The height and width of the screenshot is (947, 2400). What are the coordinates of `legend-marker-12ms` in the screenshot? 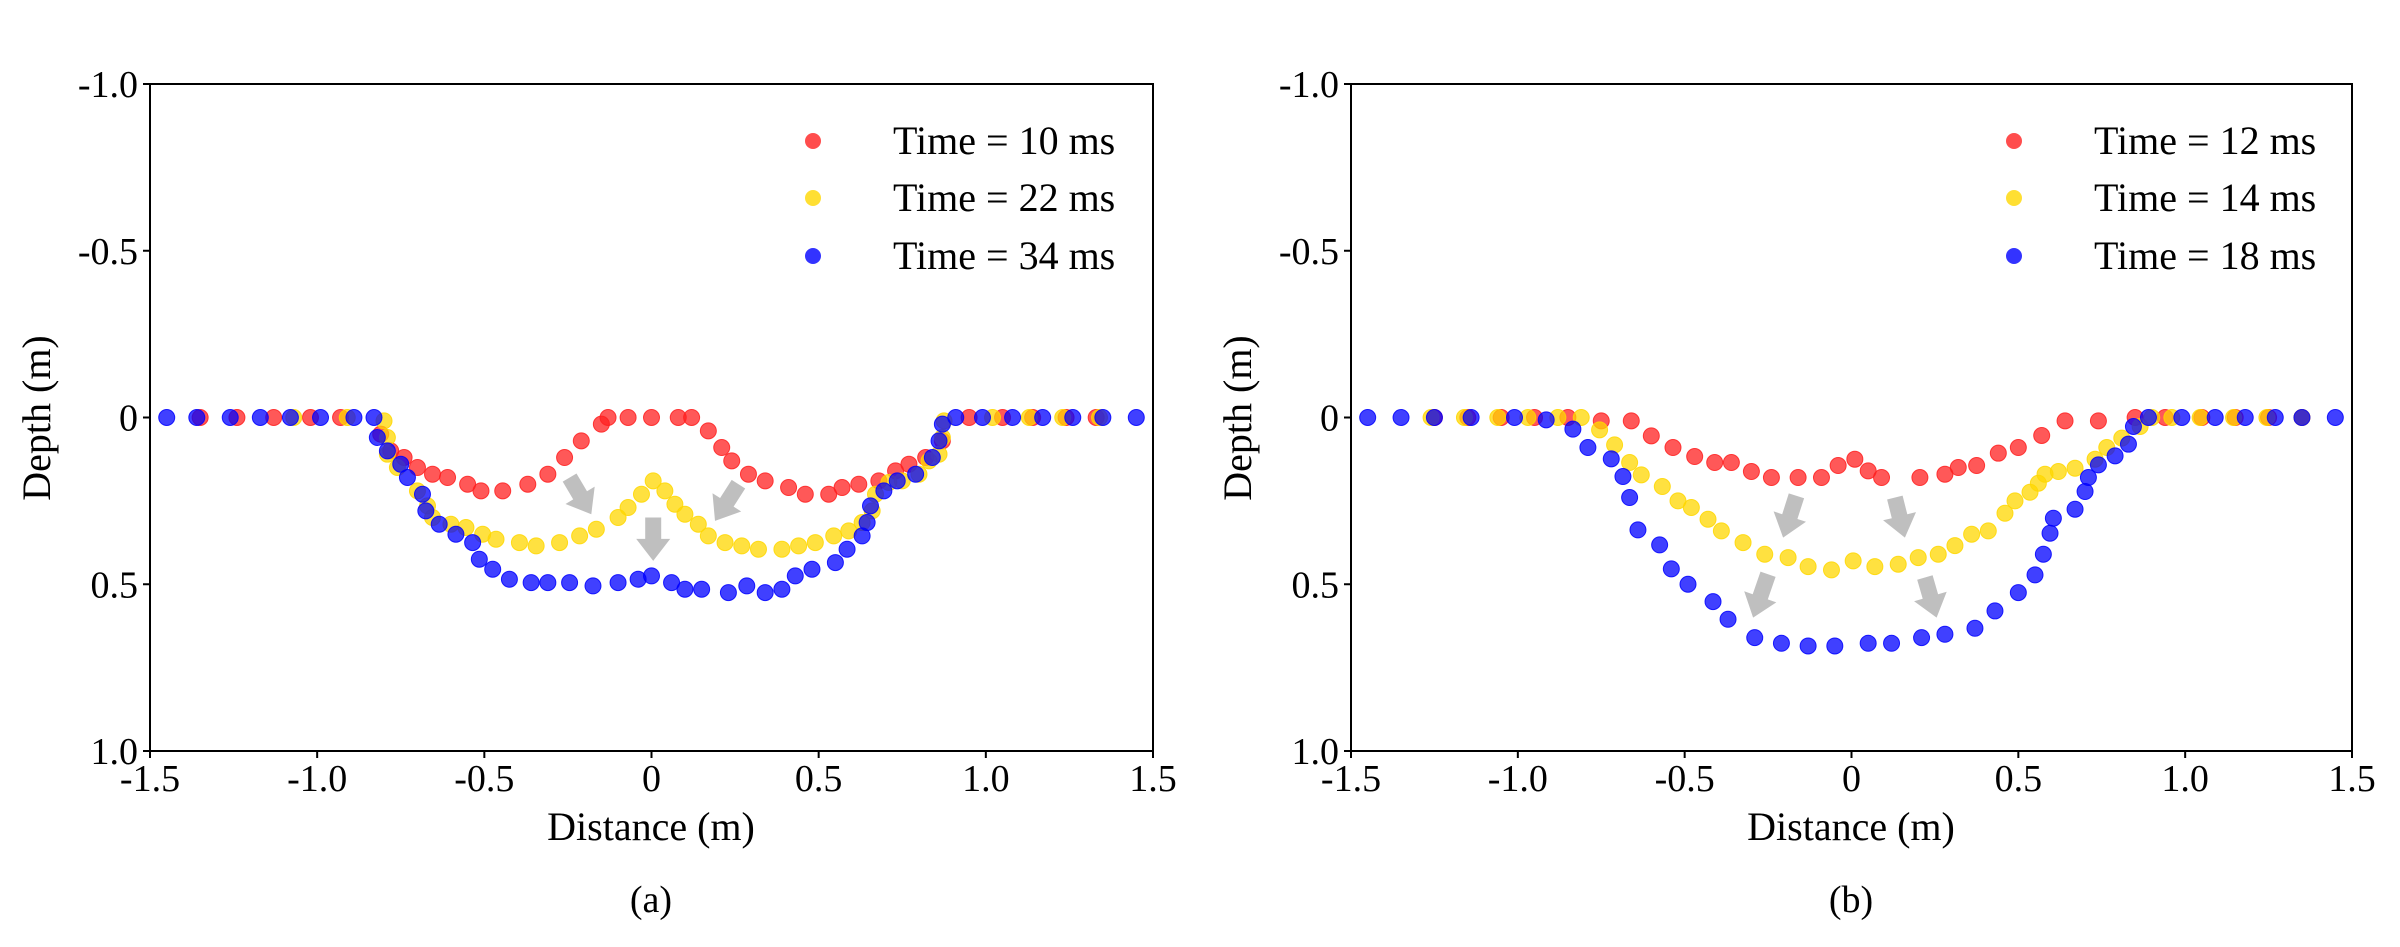 It's located at (2014, 141).